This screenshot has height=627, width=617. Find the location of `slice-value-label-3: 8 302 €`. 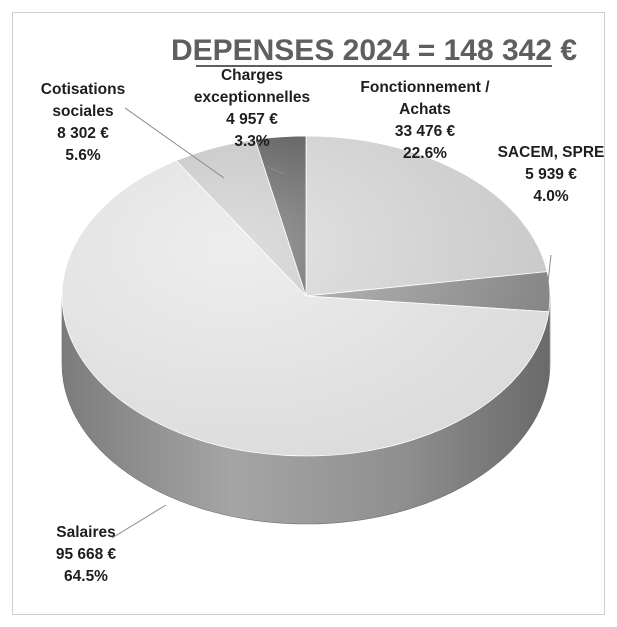

slice-value-label-3: 8 302 € is located at coordinates (83, 133).